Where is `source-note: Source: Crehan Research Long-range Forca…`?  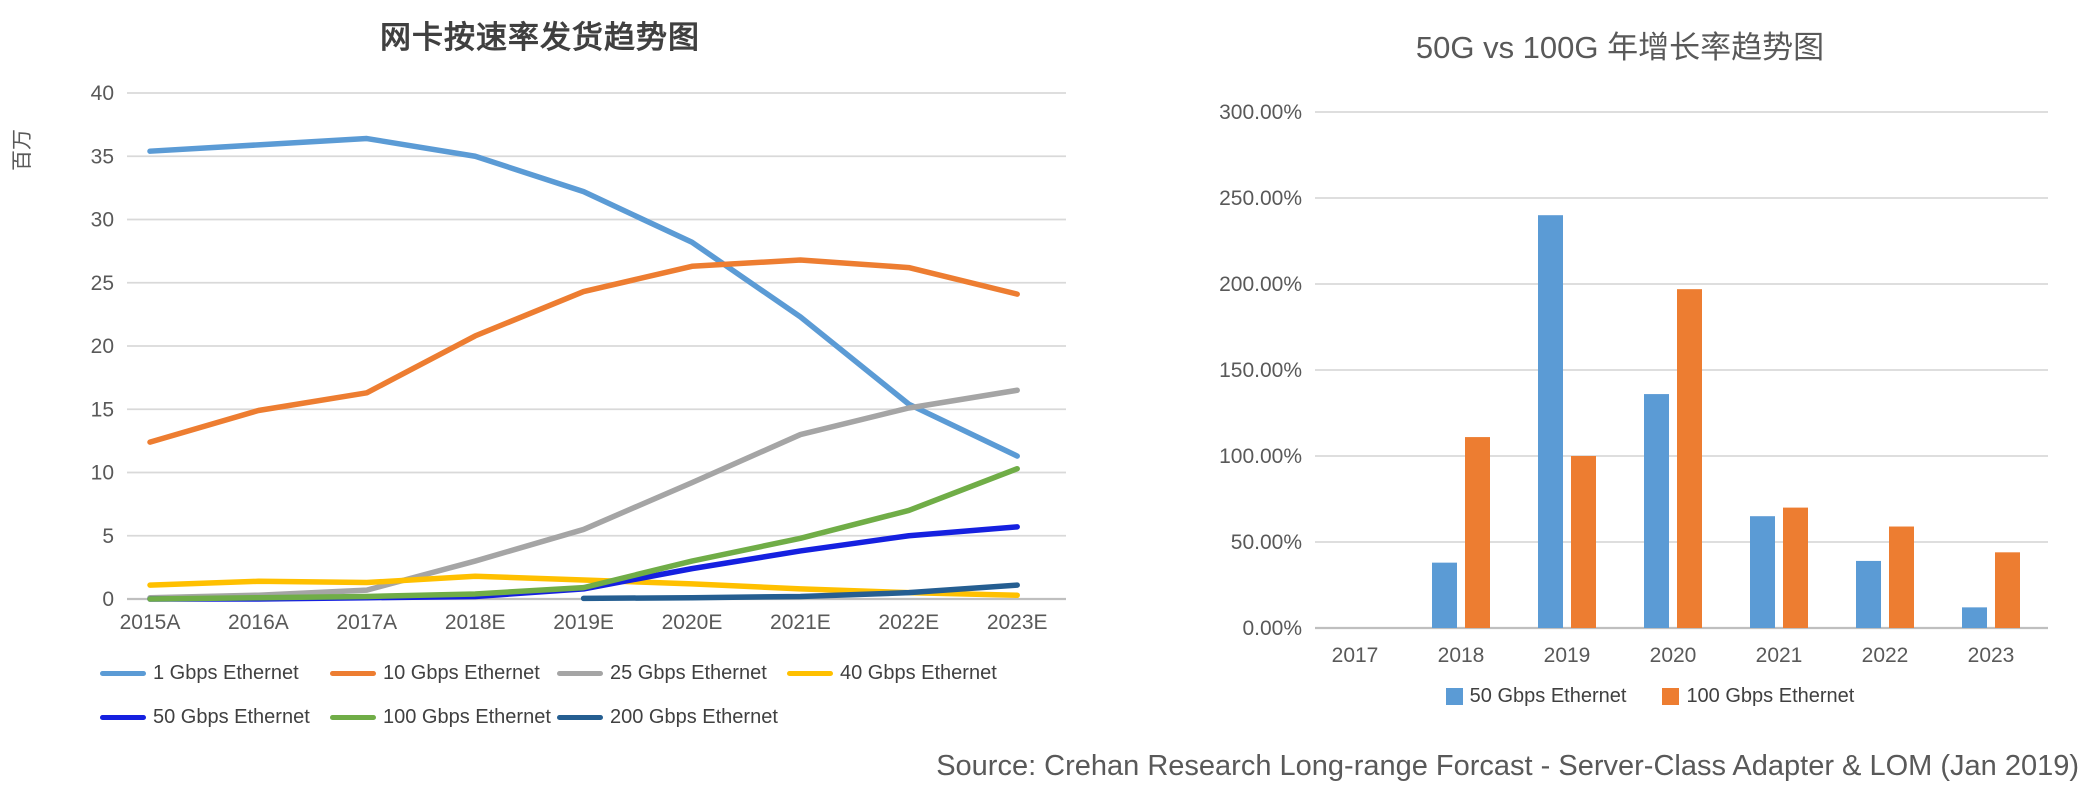
source-note: Source: Crehan Research Long-range Forca… is located at coordinates (1507, 766).